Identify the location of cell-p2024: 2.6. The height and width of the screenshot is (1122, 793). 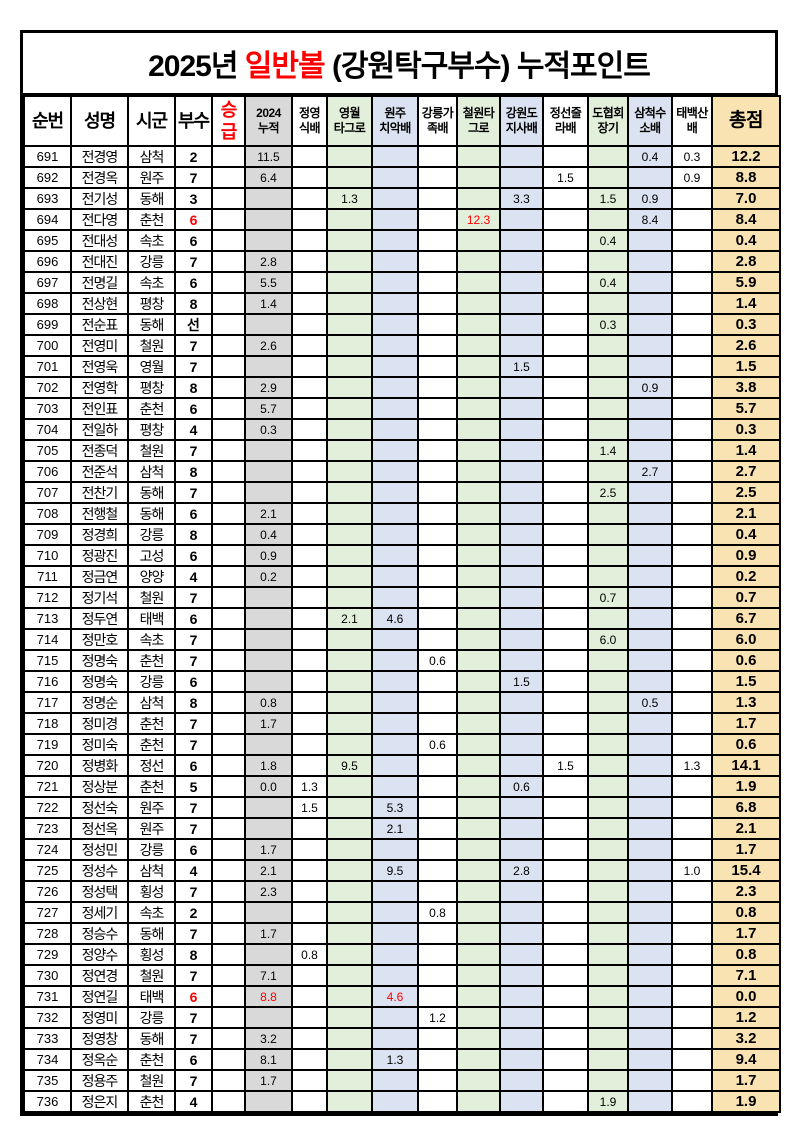
(268, 345).